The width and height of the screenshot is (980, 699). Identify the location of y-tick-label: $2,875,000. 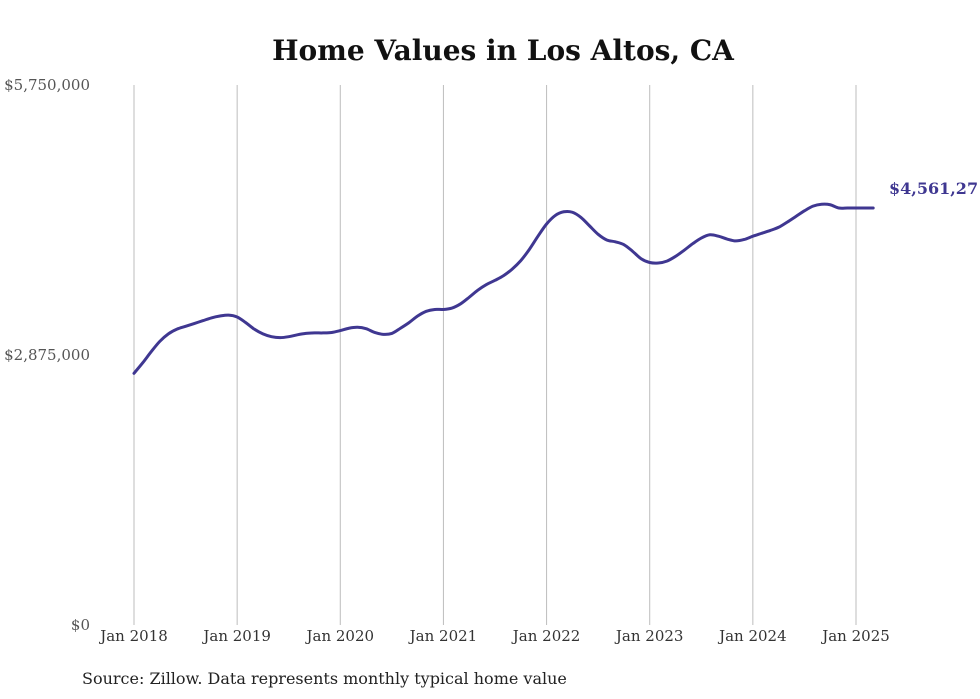
(47, 355).